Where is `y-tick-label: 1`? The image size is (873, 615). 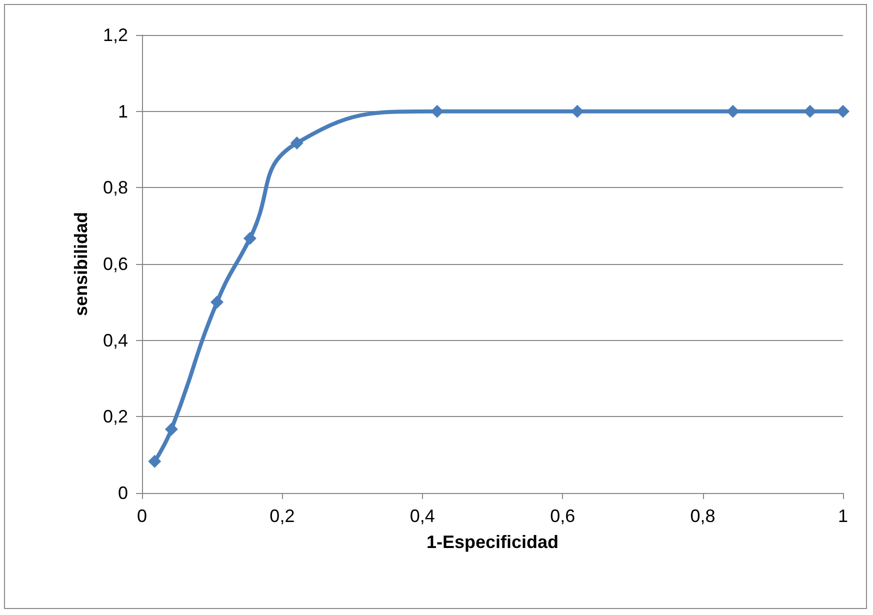
y-tick-label: 1 is located at coordinates (123, 111).